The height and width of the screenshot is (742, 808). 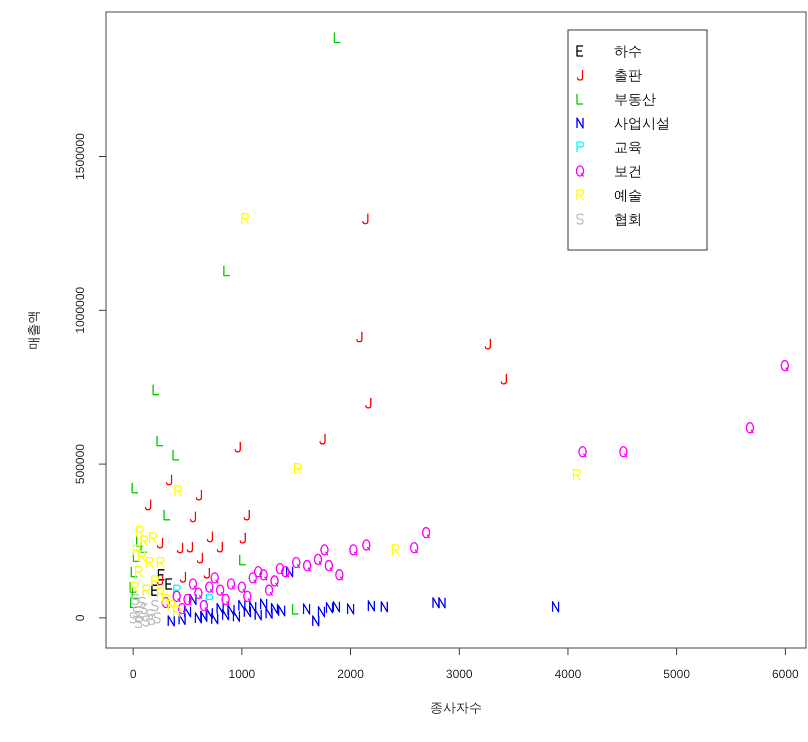 I want to click on x-tick-label: 2000, so click(x=350, y=674).